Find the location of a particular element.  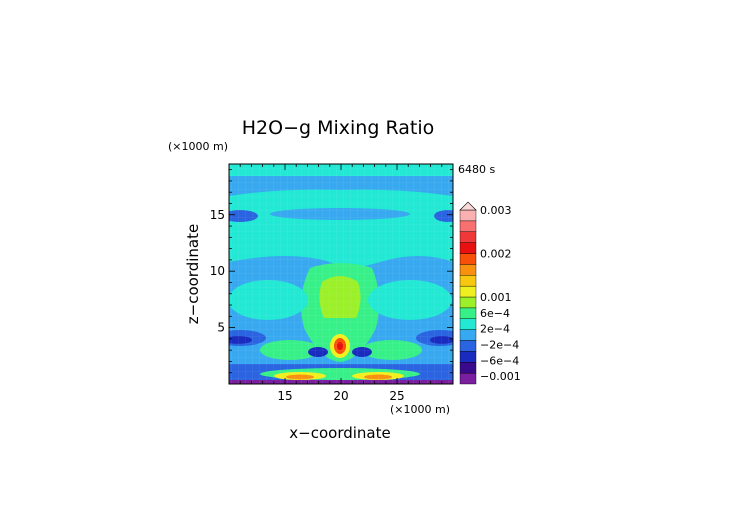

colorbar: 0.003 0.002 0.001 6e−4 2e−4 −2e−4 −6e−4 −0.001 is located at coordinates (490, 293).